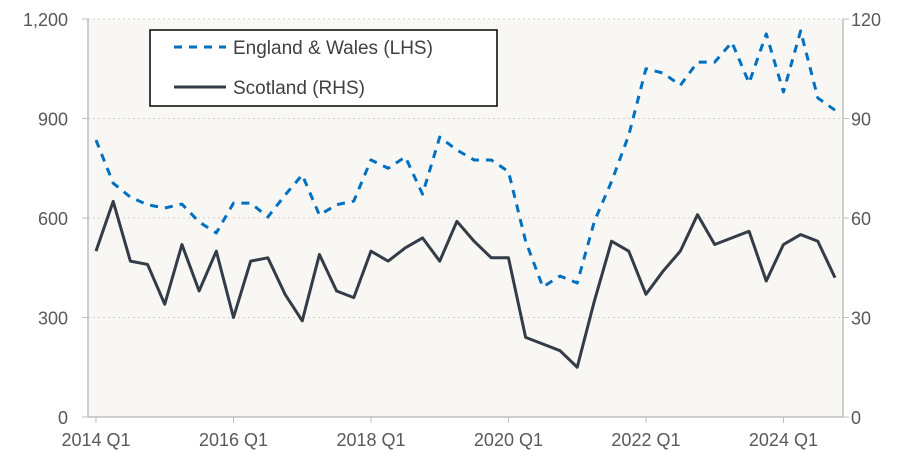 This screenshot has height=458, width=911. Describe the element at coordinates (53, 319) in the screenshot. I see `y-left-tick-label: 300` at that location.